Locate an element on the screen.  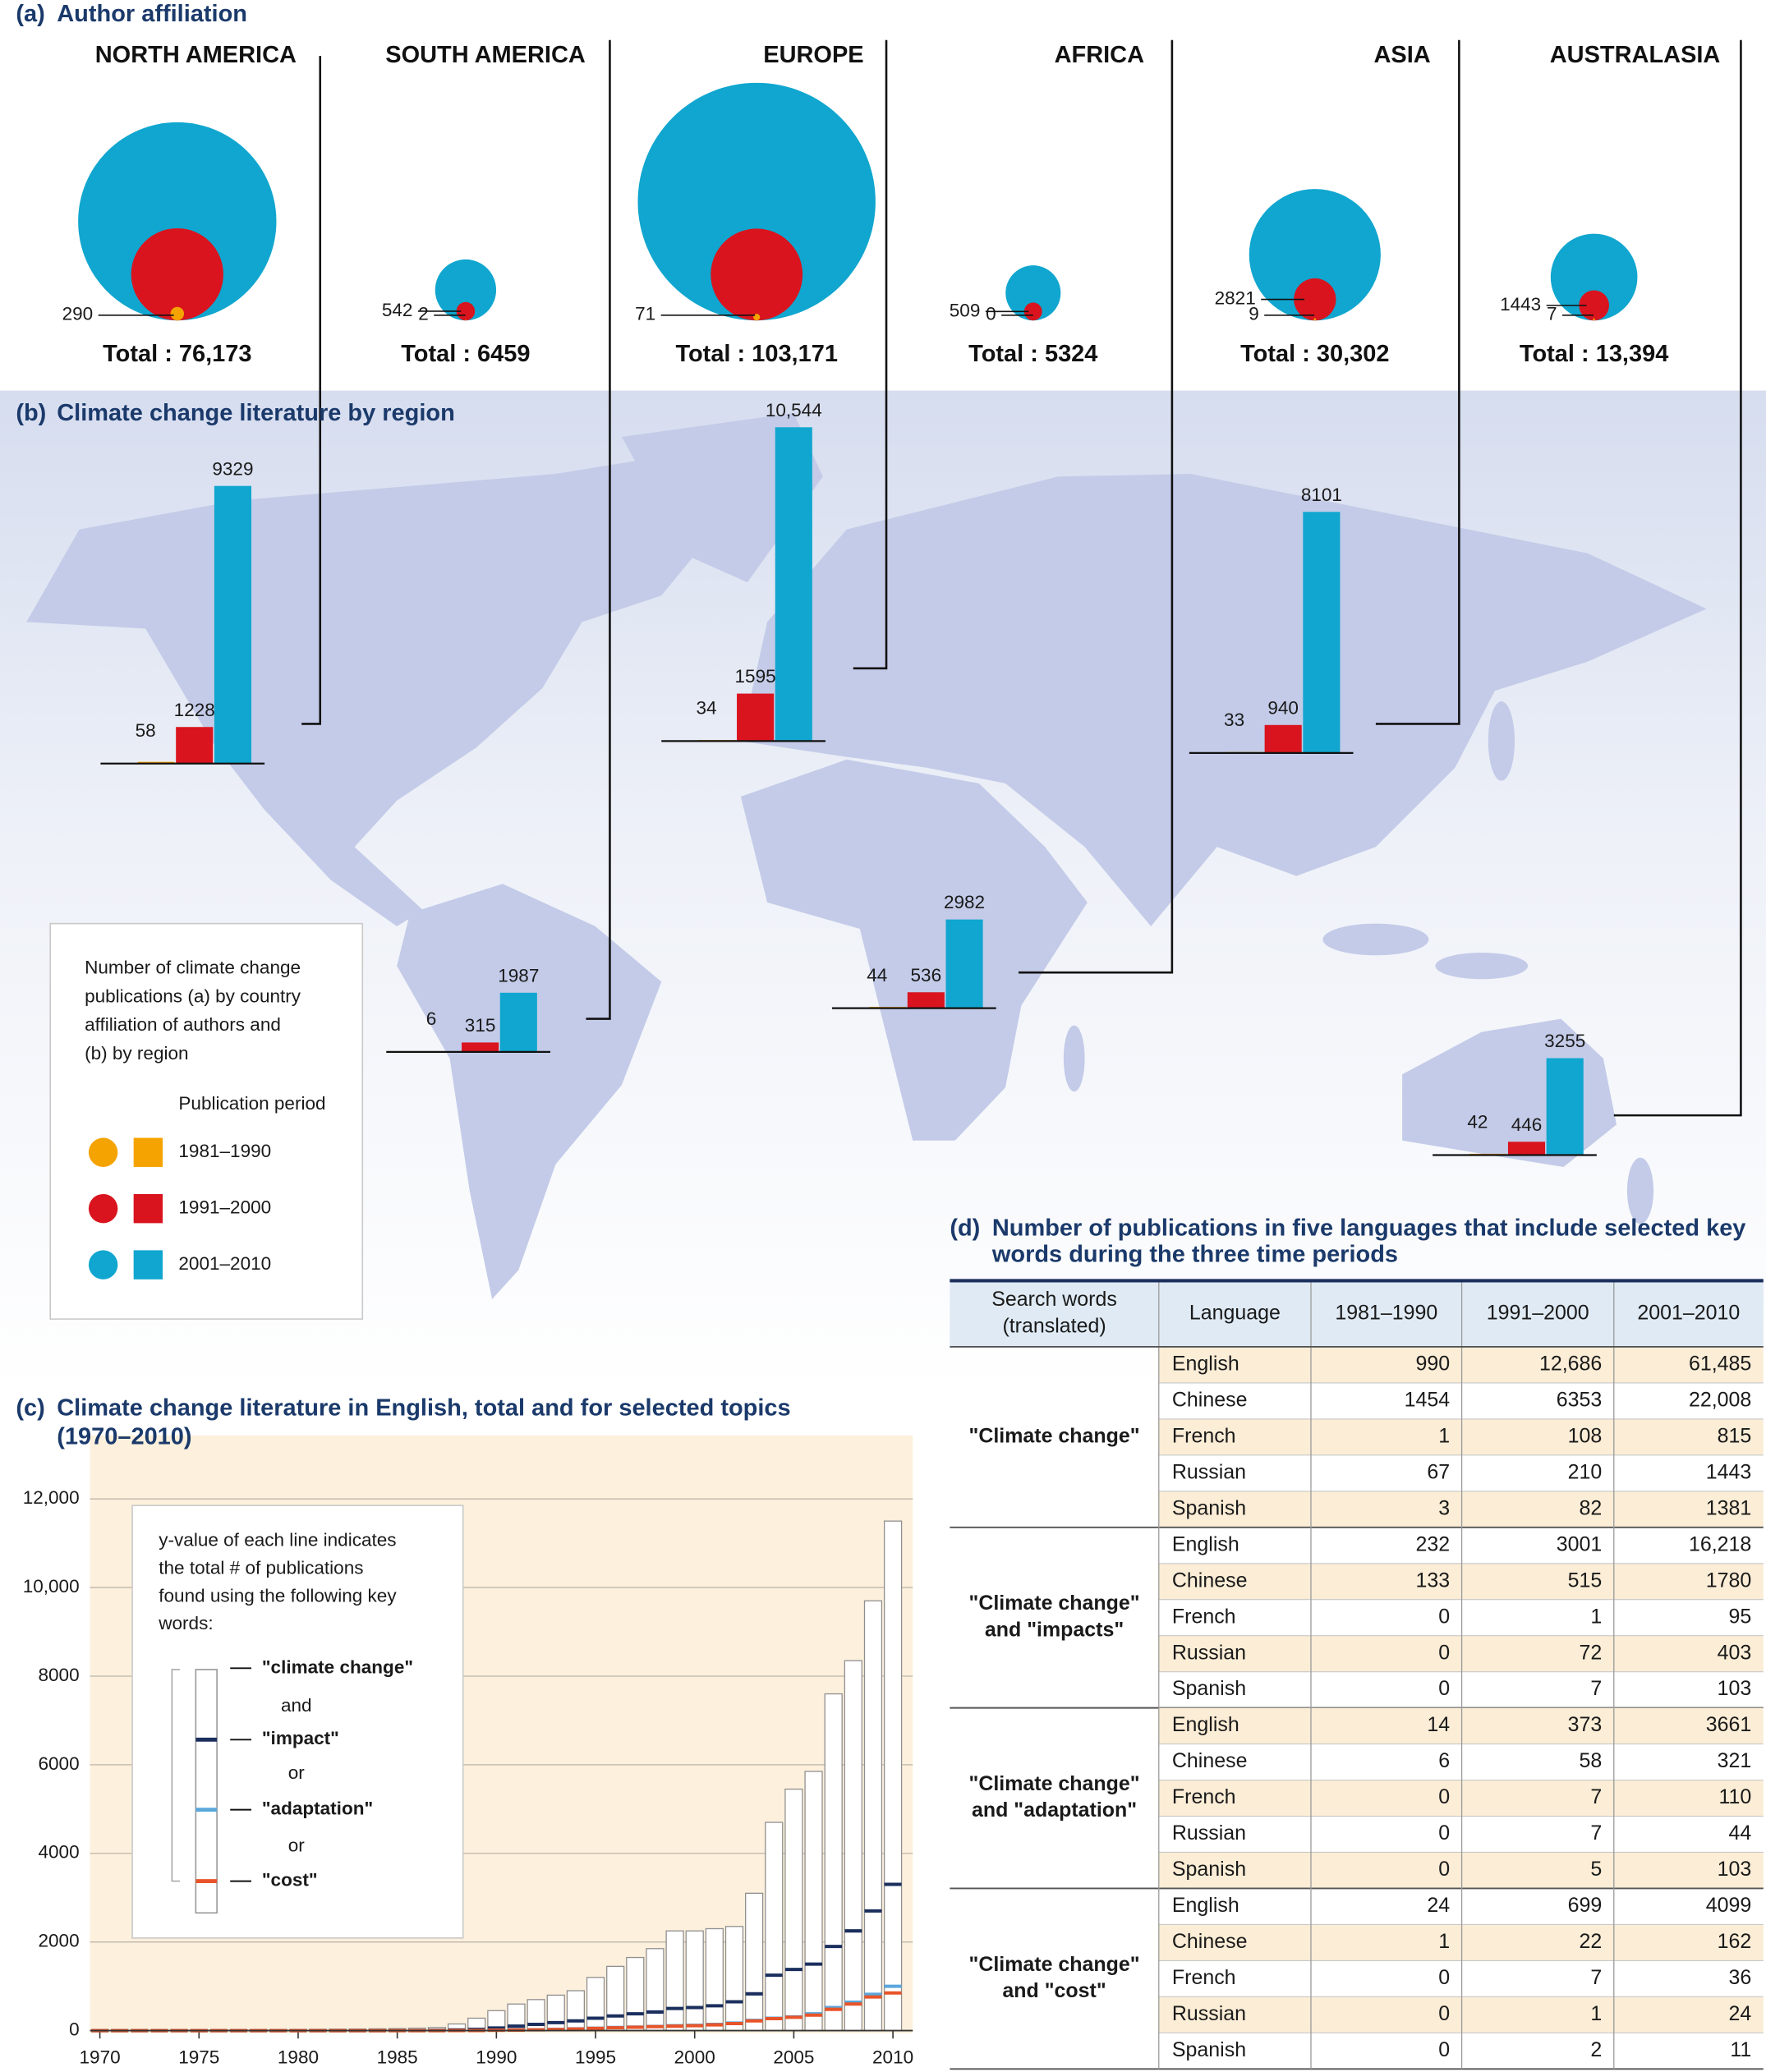
value-label: 9329 is located at coordinates (232, 469).